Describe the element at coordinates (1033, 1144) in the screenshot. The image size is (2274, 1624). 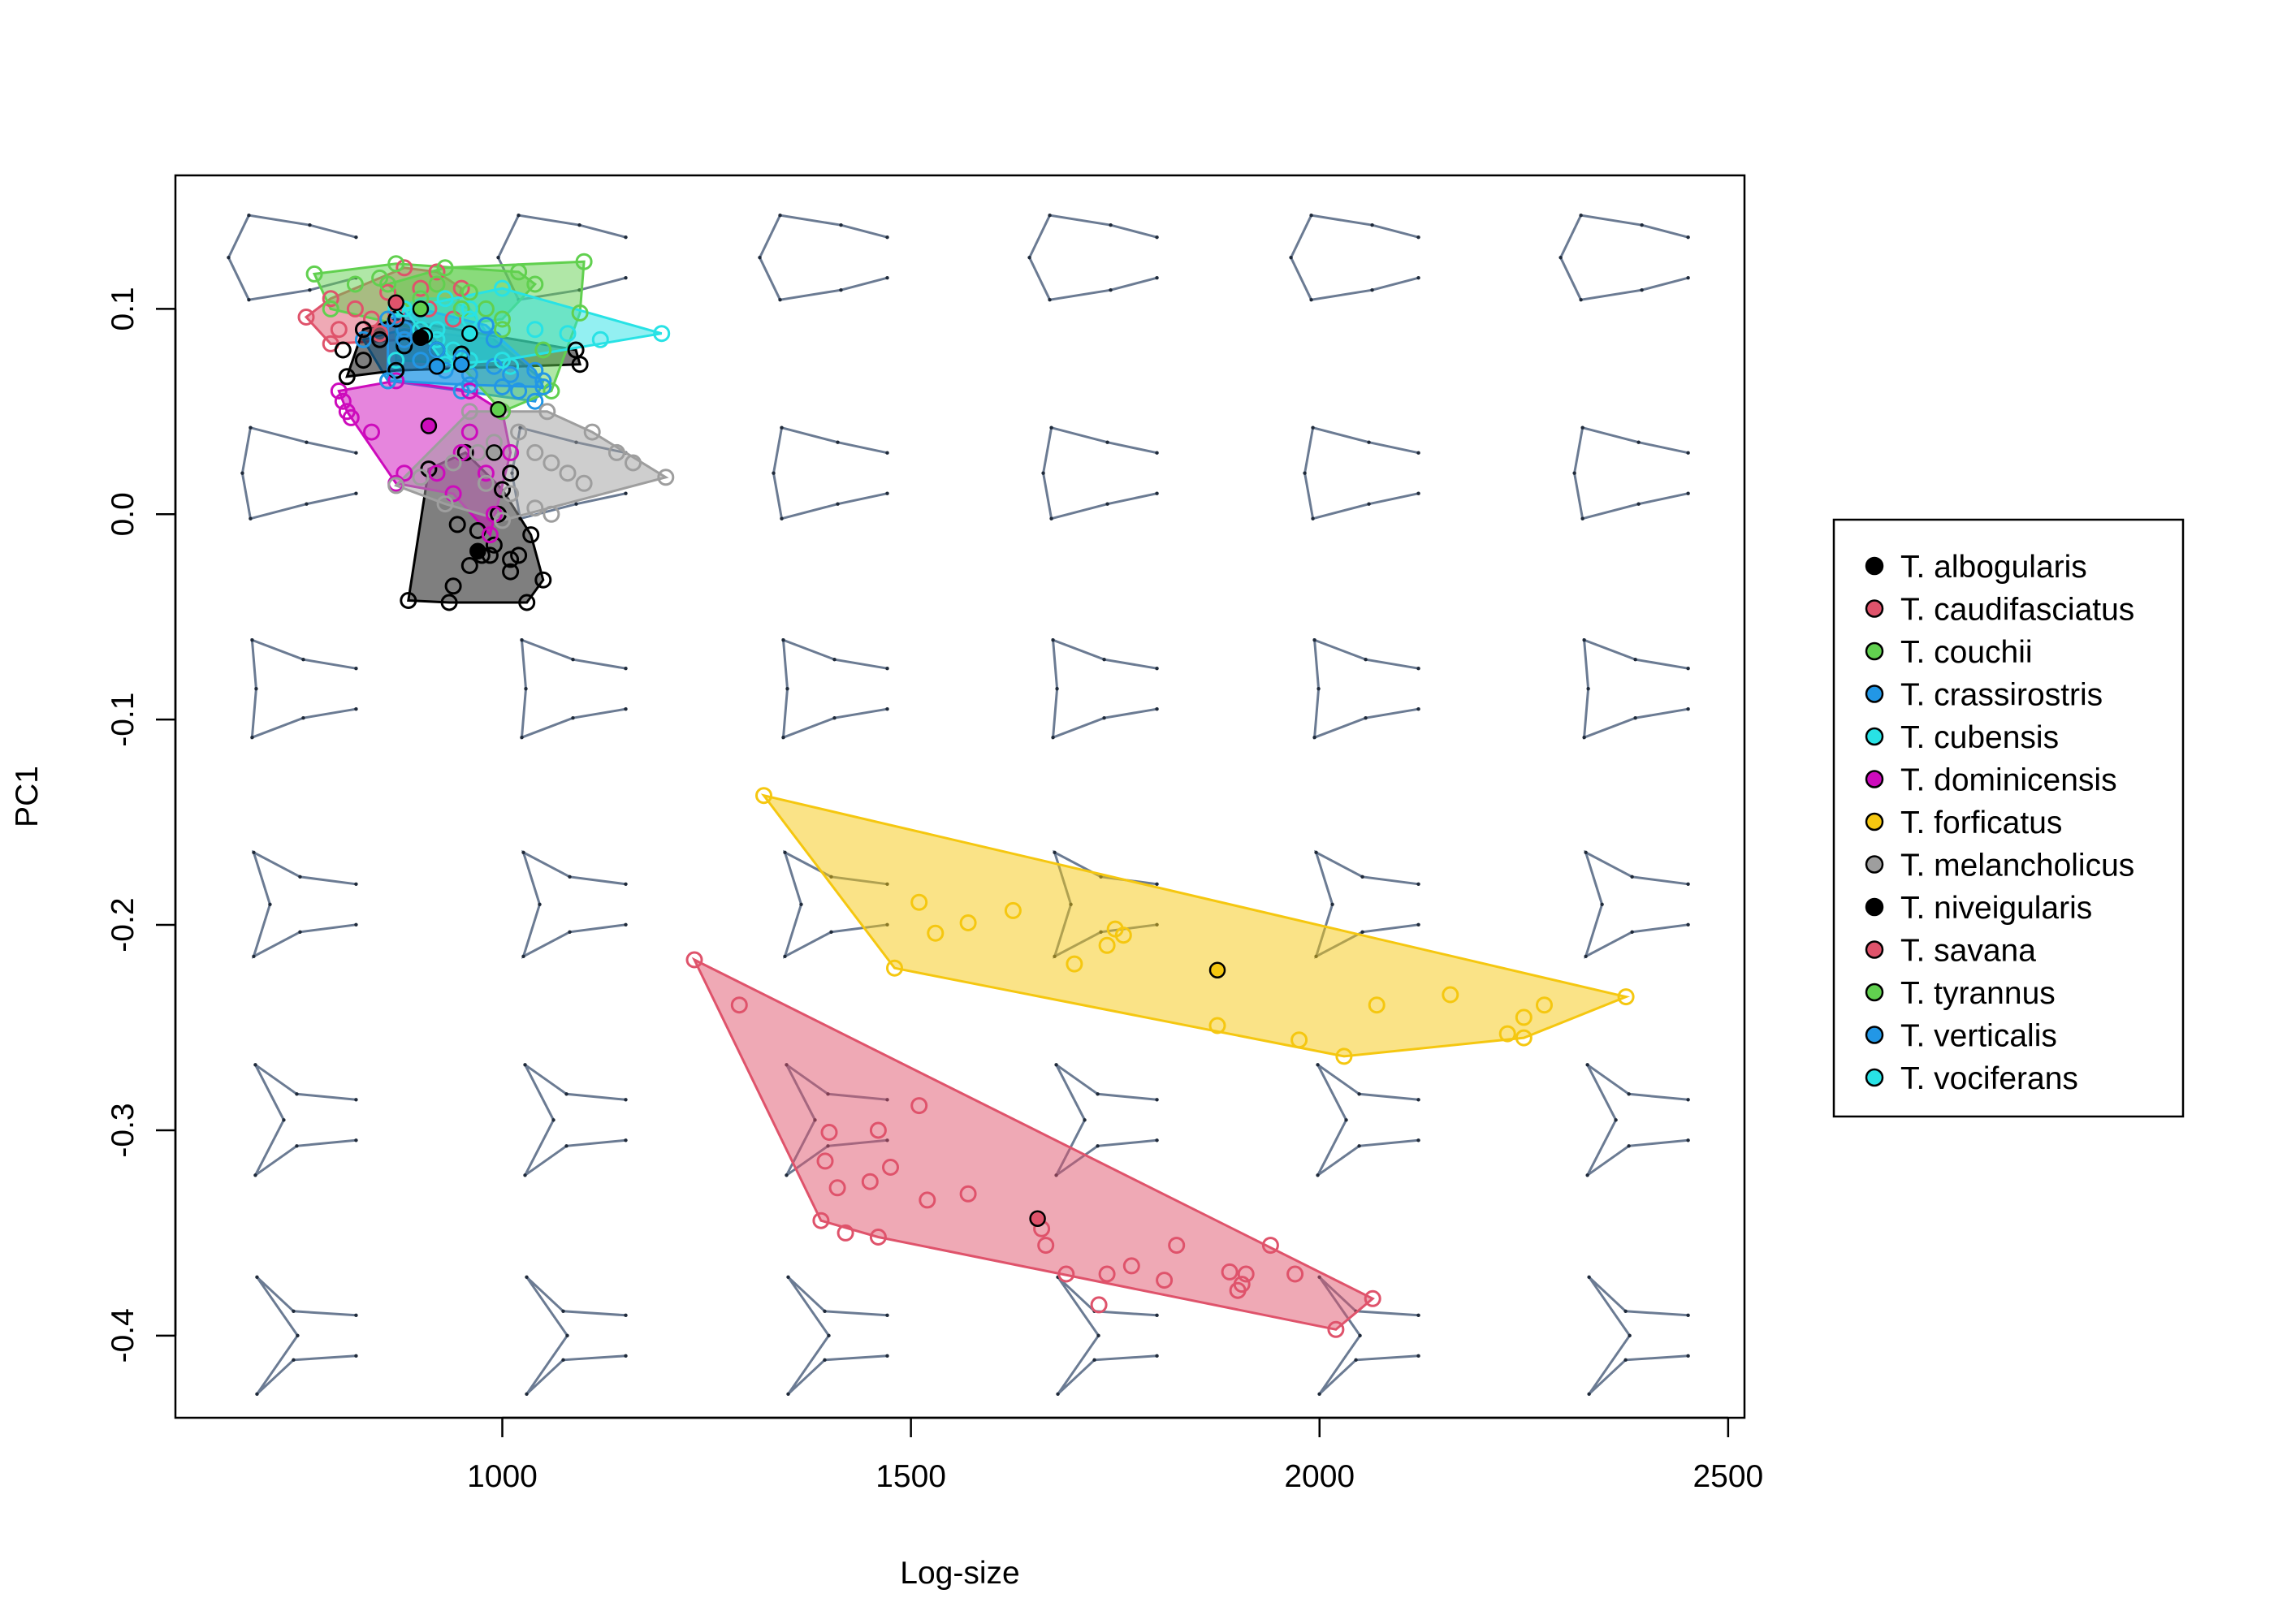
I see `hull-t-savana` at that location.